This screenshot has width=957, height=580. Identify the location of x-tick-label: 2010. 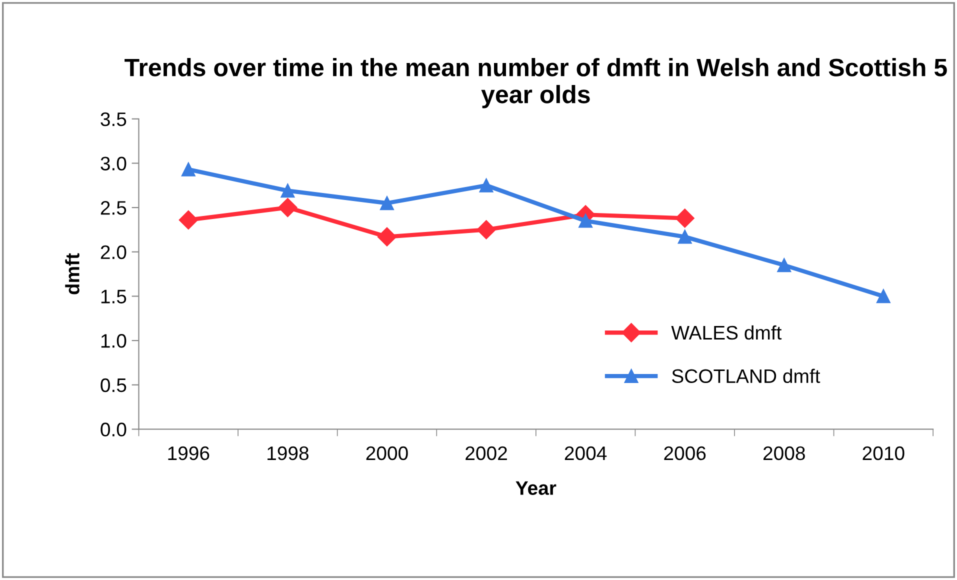
(883, 453).